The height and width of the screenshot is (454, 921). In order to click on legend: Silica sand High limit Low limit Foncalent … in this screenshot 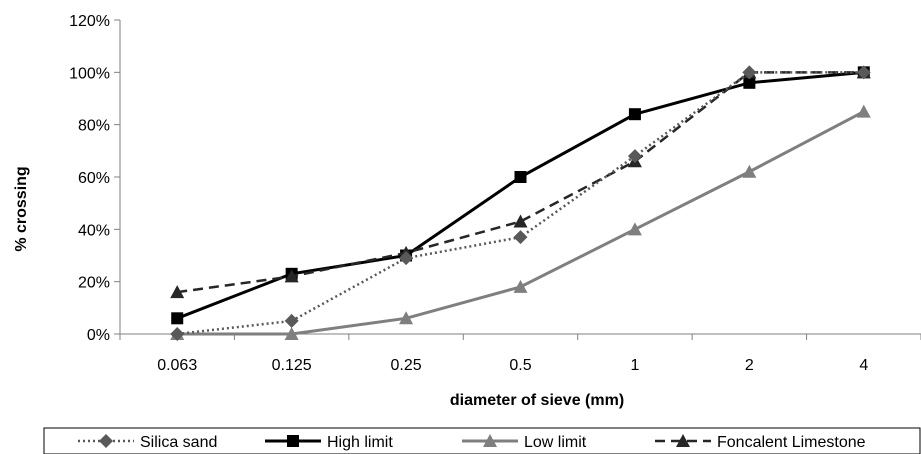, I will do `click(482, 440)`.